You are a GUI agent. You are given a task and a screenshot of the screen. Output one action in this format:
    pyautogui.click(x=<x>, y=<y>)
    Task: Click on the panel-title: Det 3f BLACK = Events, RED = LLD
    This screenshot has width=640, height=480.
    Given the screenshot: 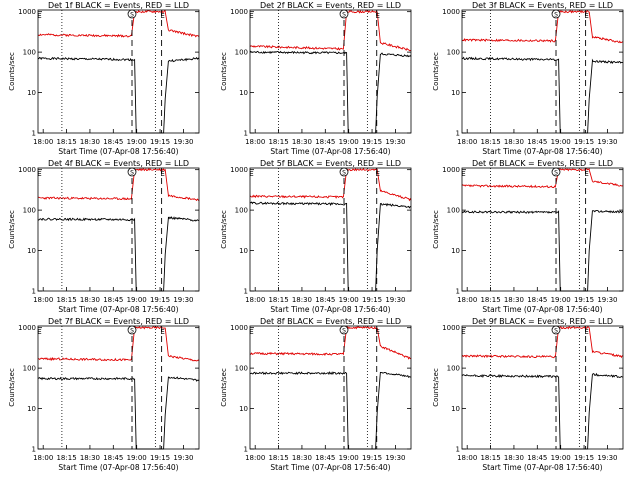 What is the action you would take?
    pyautogui.click(x=542, y=5)
    